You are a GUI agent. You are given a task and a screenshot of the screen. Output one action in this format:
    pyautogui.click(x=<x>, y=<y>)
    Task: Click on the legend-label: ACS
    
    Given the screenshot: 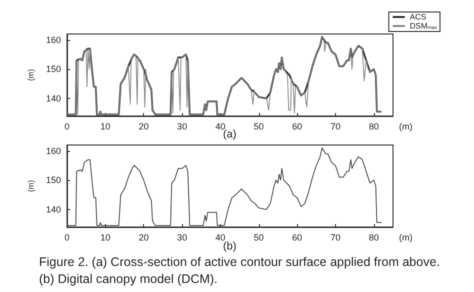 What is the action you would take?
    pyautogui.click(x=418, y=17)
    